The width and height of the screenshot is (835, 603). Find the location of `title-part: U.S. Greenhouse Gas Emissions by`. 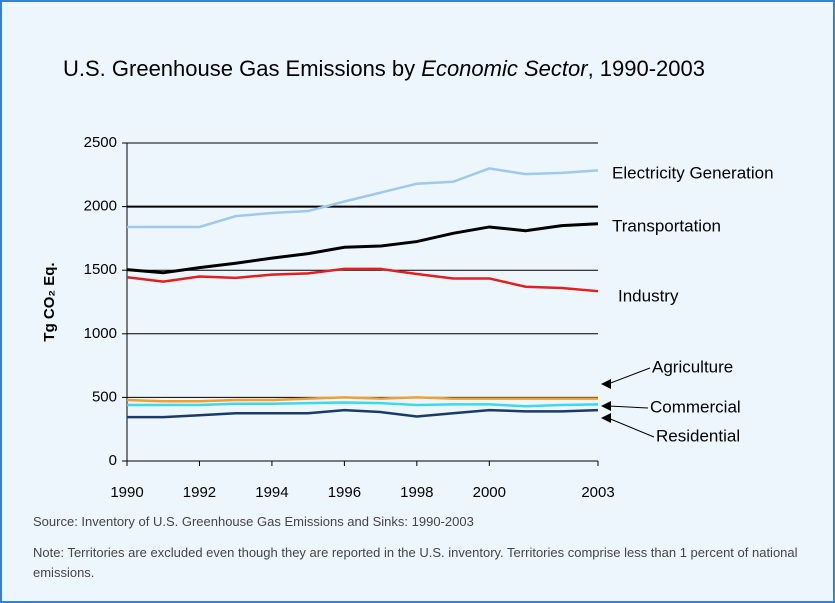

title-part: U.S. Greenhouse Gas Emissions by is located at coordinates (242, 68).